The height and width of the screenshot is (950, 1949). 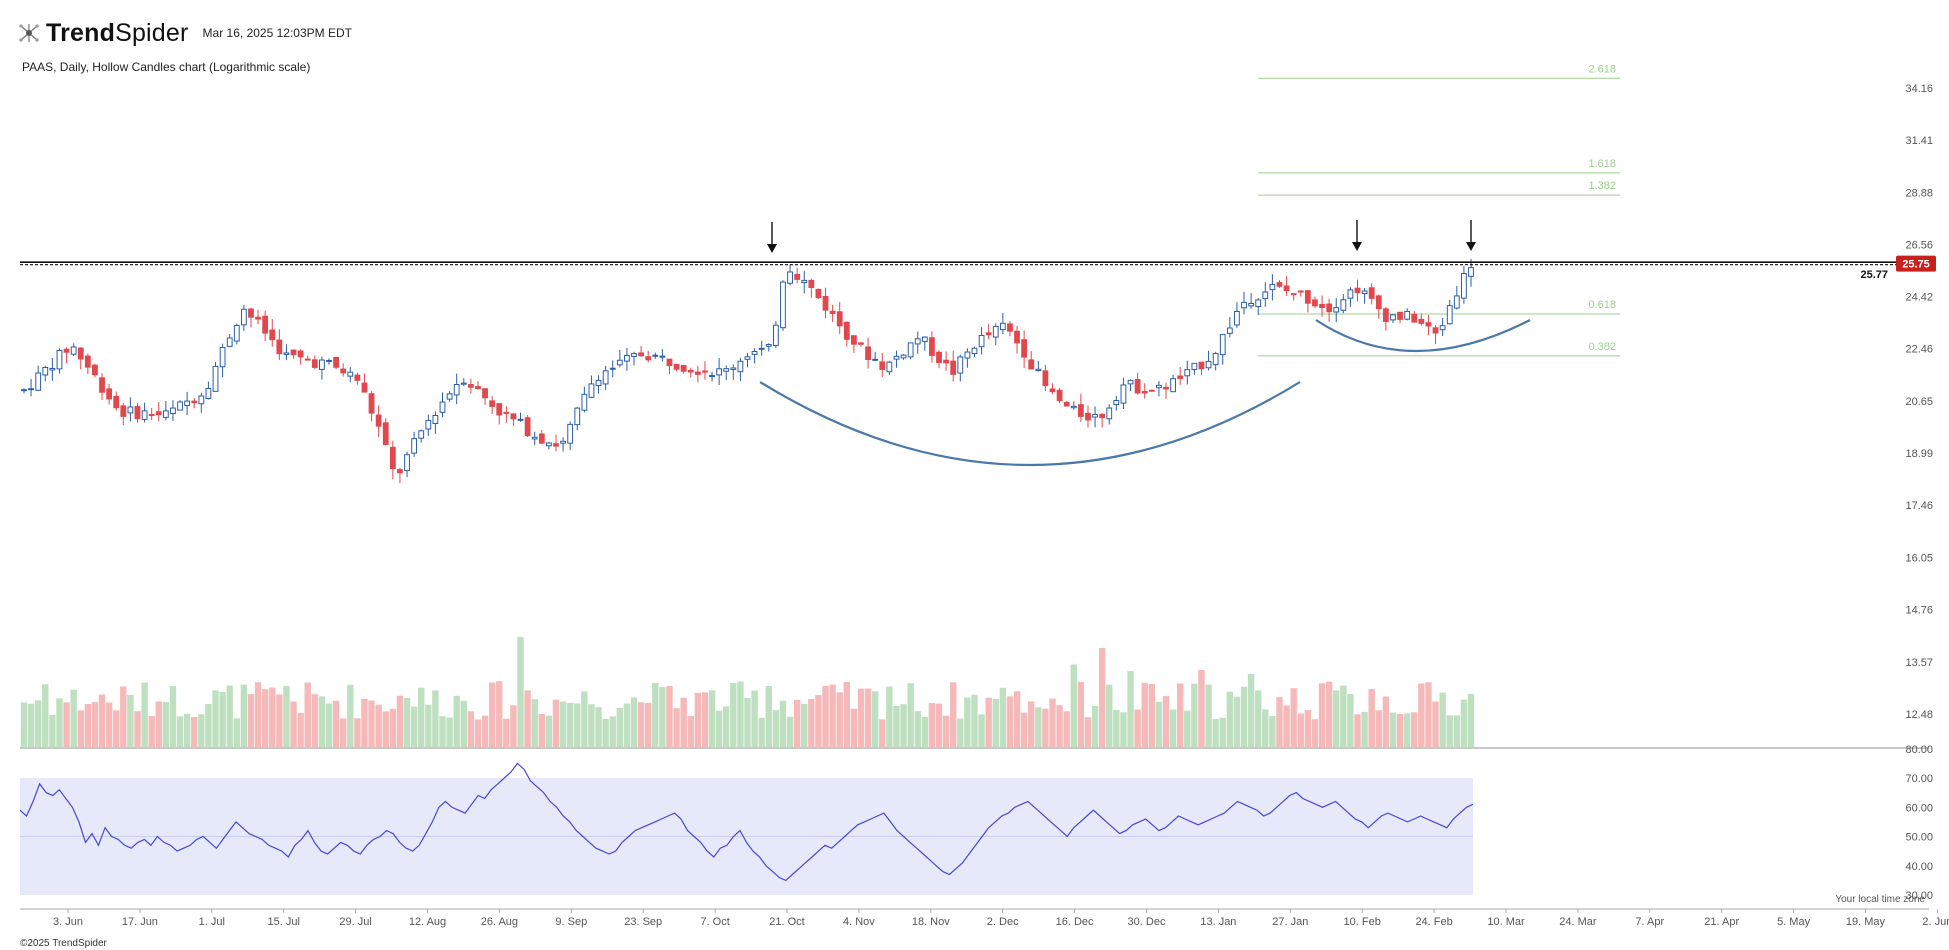 I want to click on x-axis-label: 2. Jun, so click(x=1935, y=922).